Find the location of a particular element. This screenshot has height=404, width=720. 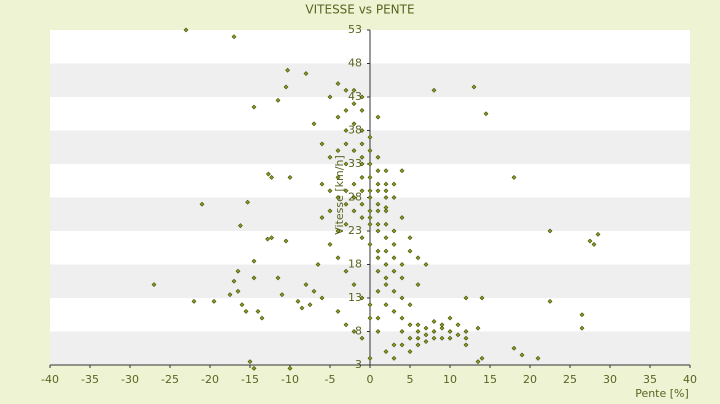

x-tick-label: -30 is located at coordinates (130, 379).